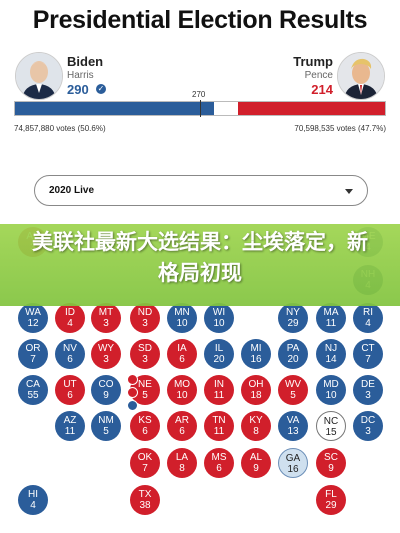  Describe the element at coordinates (219, 359) in the screenshot. I see `state-electoral-votes: 20` at that location.